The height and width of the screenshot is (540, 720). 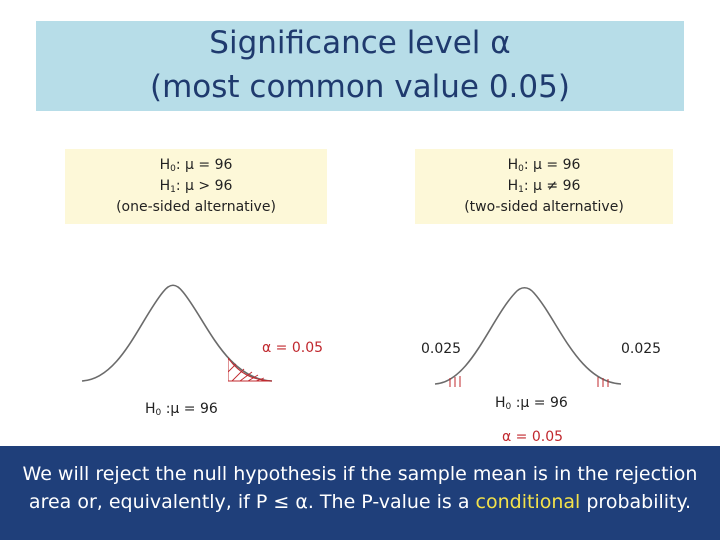 What do you see at coordinates (293, 348) in the screenshot?
I see `left-alpha-label: α = 0.05` at bounding box center [293, 348].